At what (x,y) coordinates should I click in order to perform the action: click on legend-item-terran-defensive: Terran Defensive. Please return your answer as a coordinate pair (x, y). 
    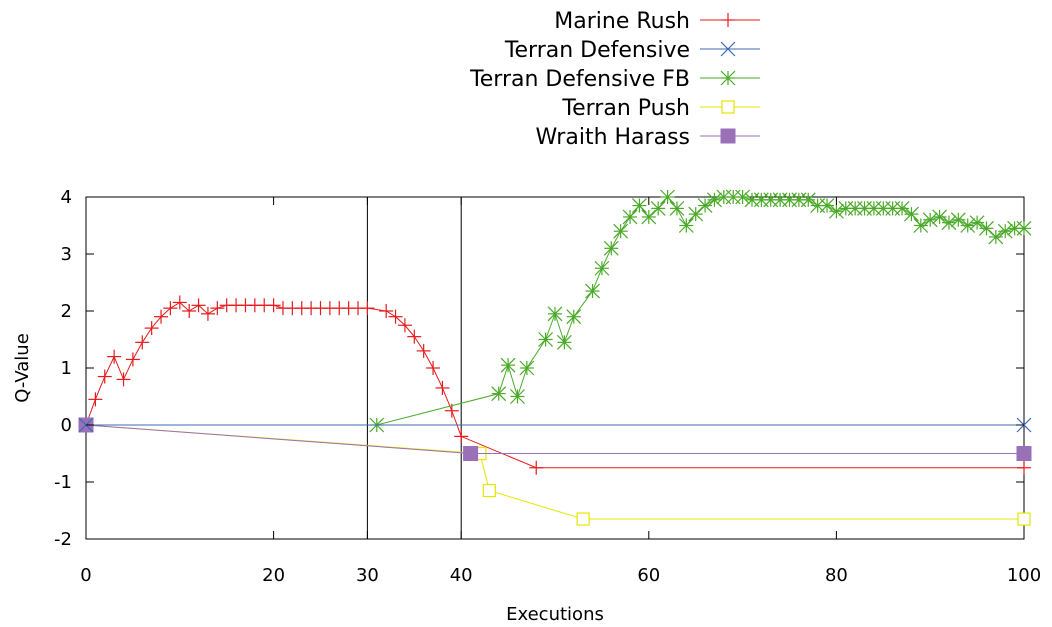
    Looking at the image, I should click on (632, 50).